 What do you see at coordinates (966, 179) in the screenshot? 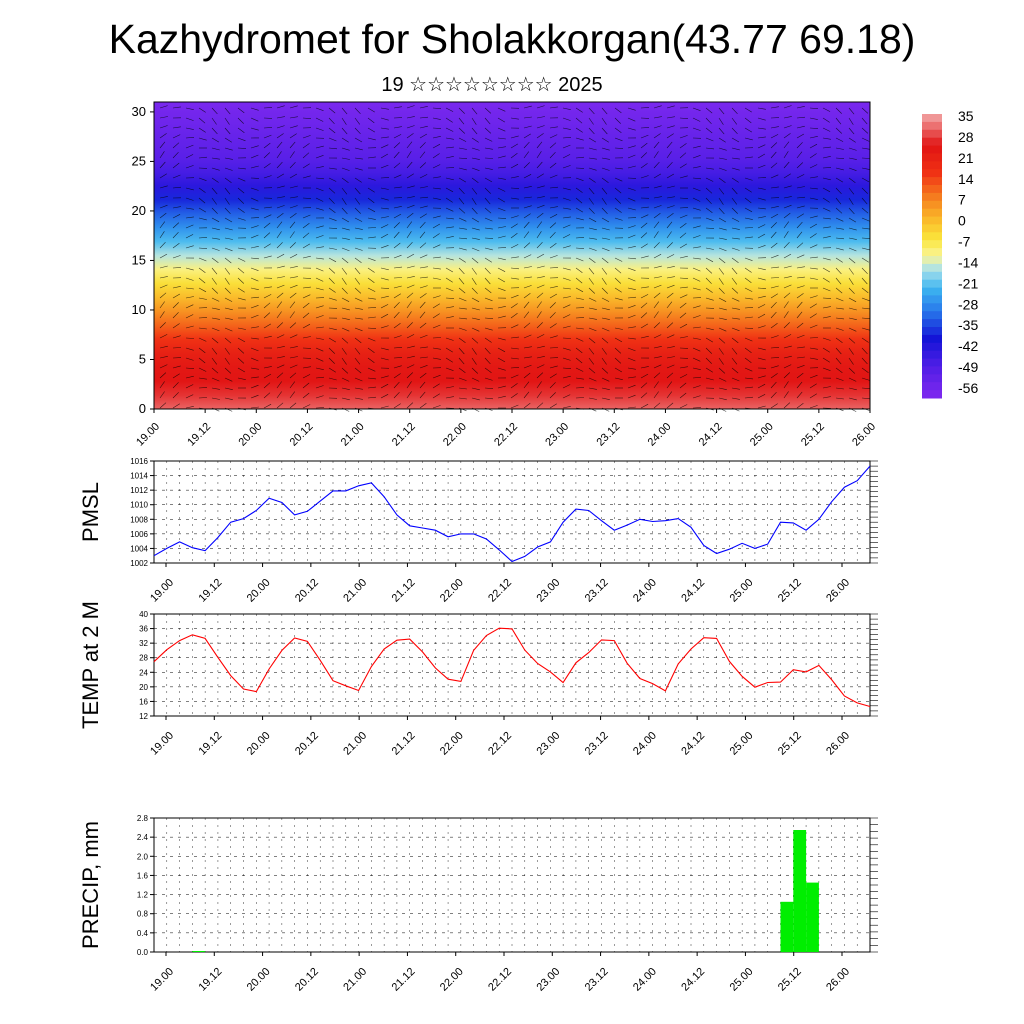
I see `colorbar-label: 14` at bounding box center [966, 179].